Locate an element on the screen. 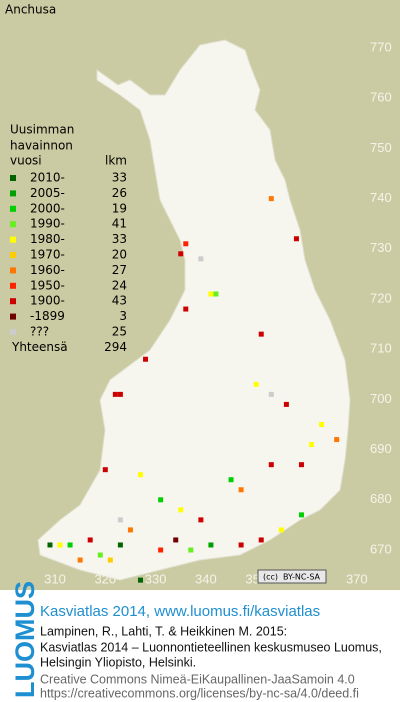 The width and height of the screenshot is (400, 702). easting-label: 370 is located at coordinates (357, 578).